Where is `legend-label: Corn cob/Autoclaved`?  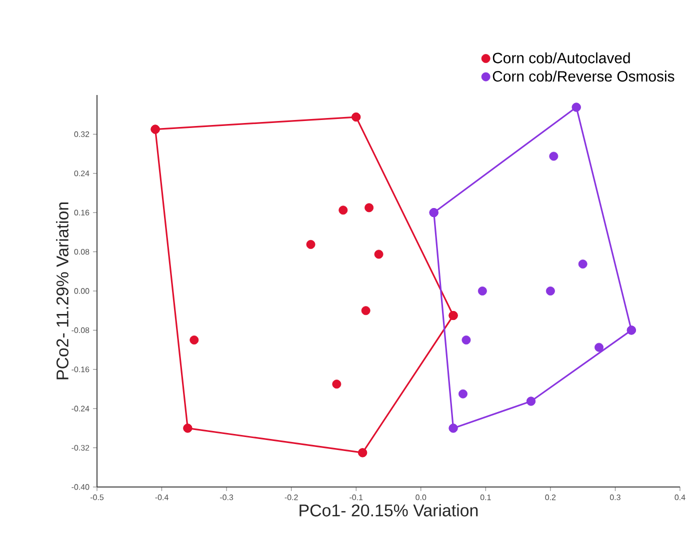
legend-label: Corn cob/Autoclaved is located at coordinates (561, 58).